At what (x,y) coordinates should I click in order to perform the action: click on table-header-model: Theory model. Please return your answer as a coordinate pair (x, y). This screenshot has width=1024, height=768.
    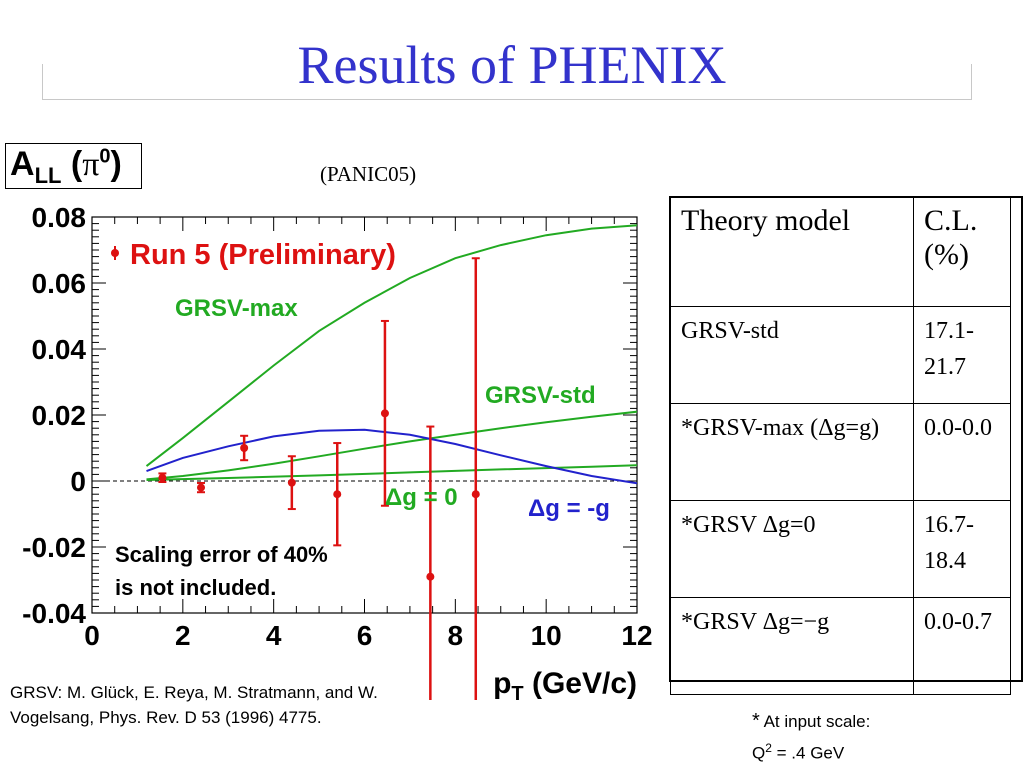
    Looking at the image, I should click on (792, 252).